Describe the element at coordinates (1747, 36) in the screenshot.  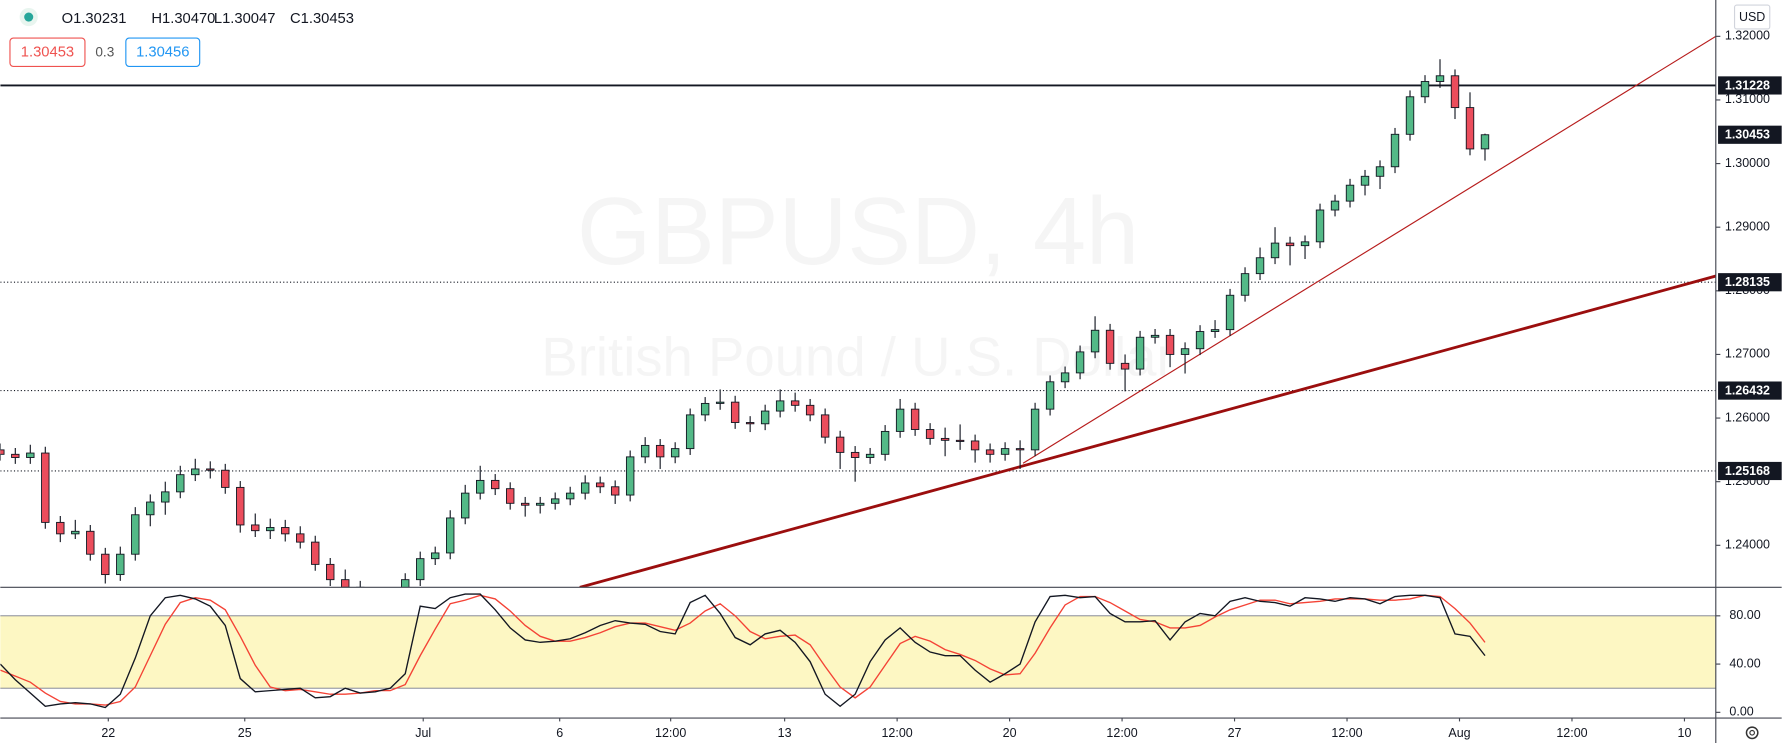
I see `y-tick-label: 1.32000` at that location.